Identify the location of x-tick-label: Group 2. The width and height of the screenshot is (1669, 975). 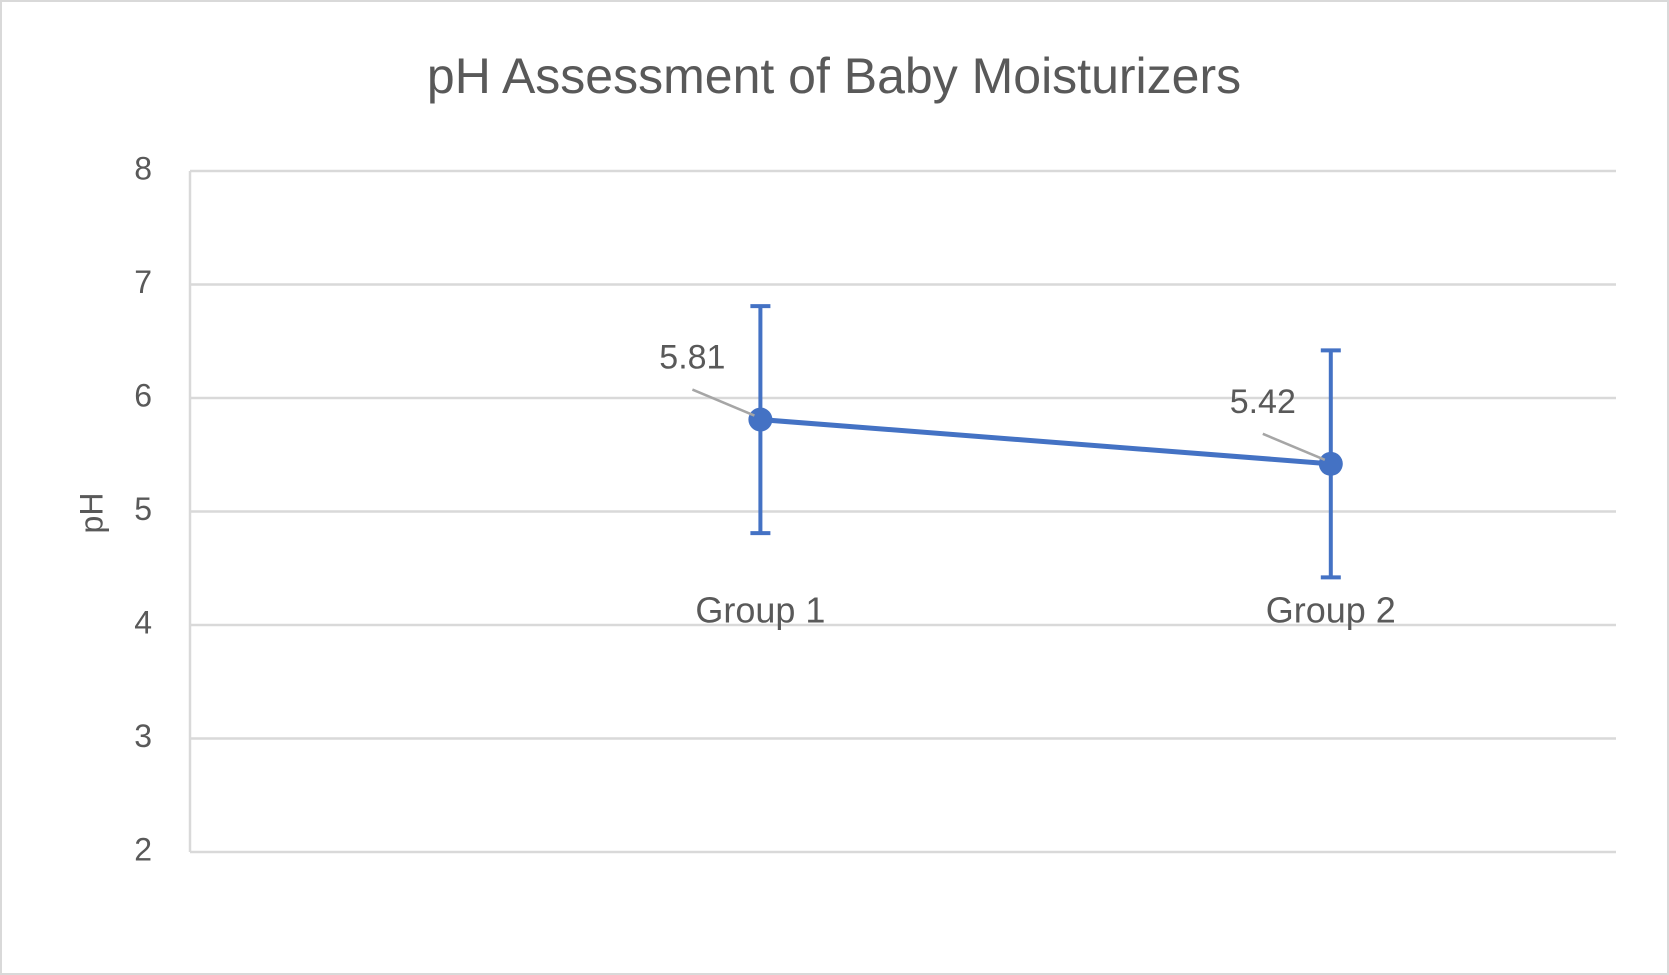
(1331, 610).